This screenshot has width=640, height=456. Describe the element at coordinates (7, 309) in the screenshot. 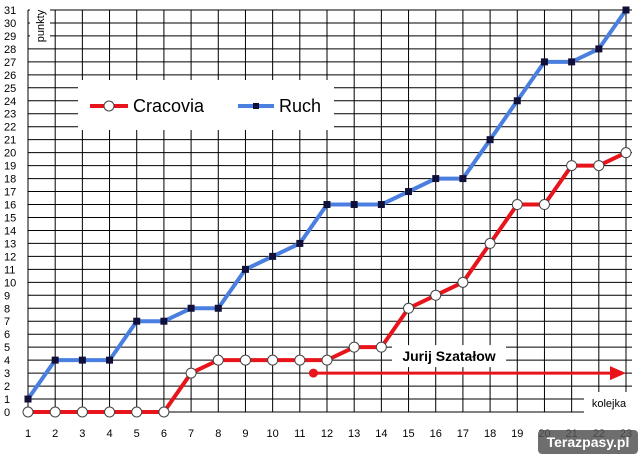

I see `y-tick-label: 8` at that location.